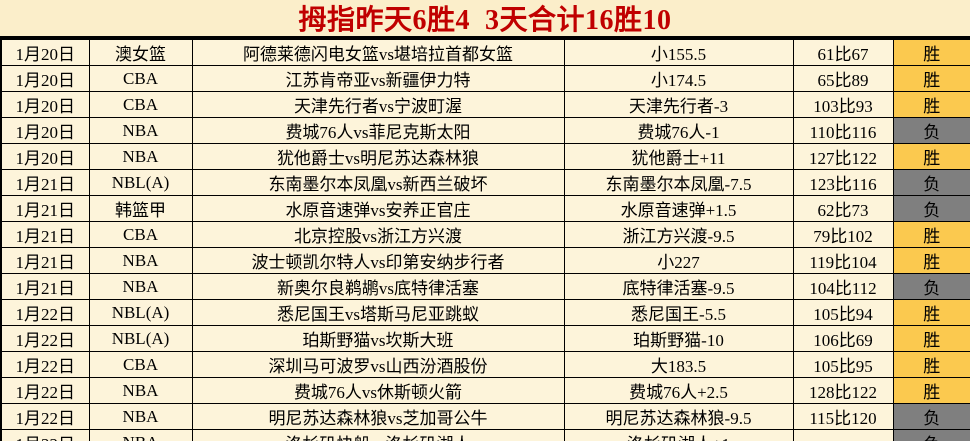 Image resolution: width=970 pixels, height=441 pixels. I want to click on title-banner: 拇指昨天6胜4 3天合计16胜10, so click(485, 19).